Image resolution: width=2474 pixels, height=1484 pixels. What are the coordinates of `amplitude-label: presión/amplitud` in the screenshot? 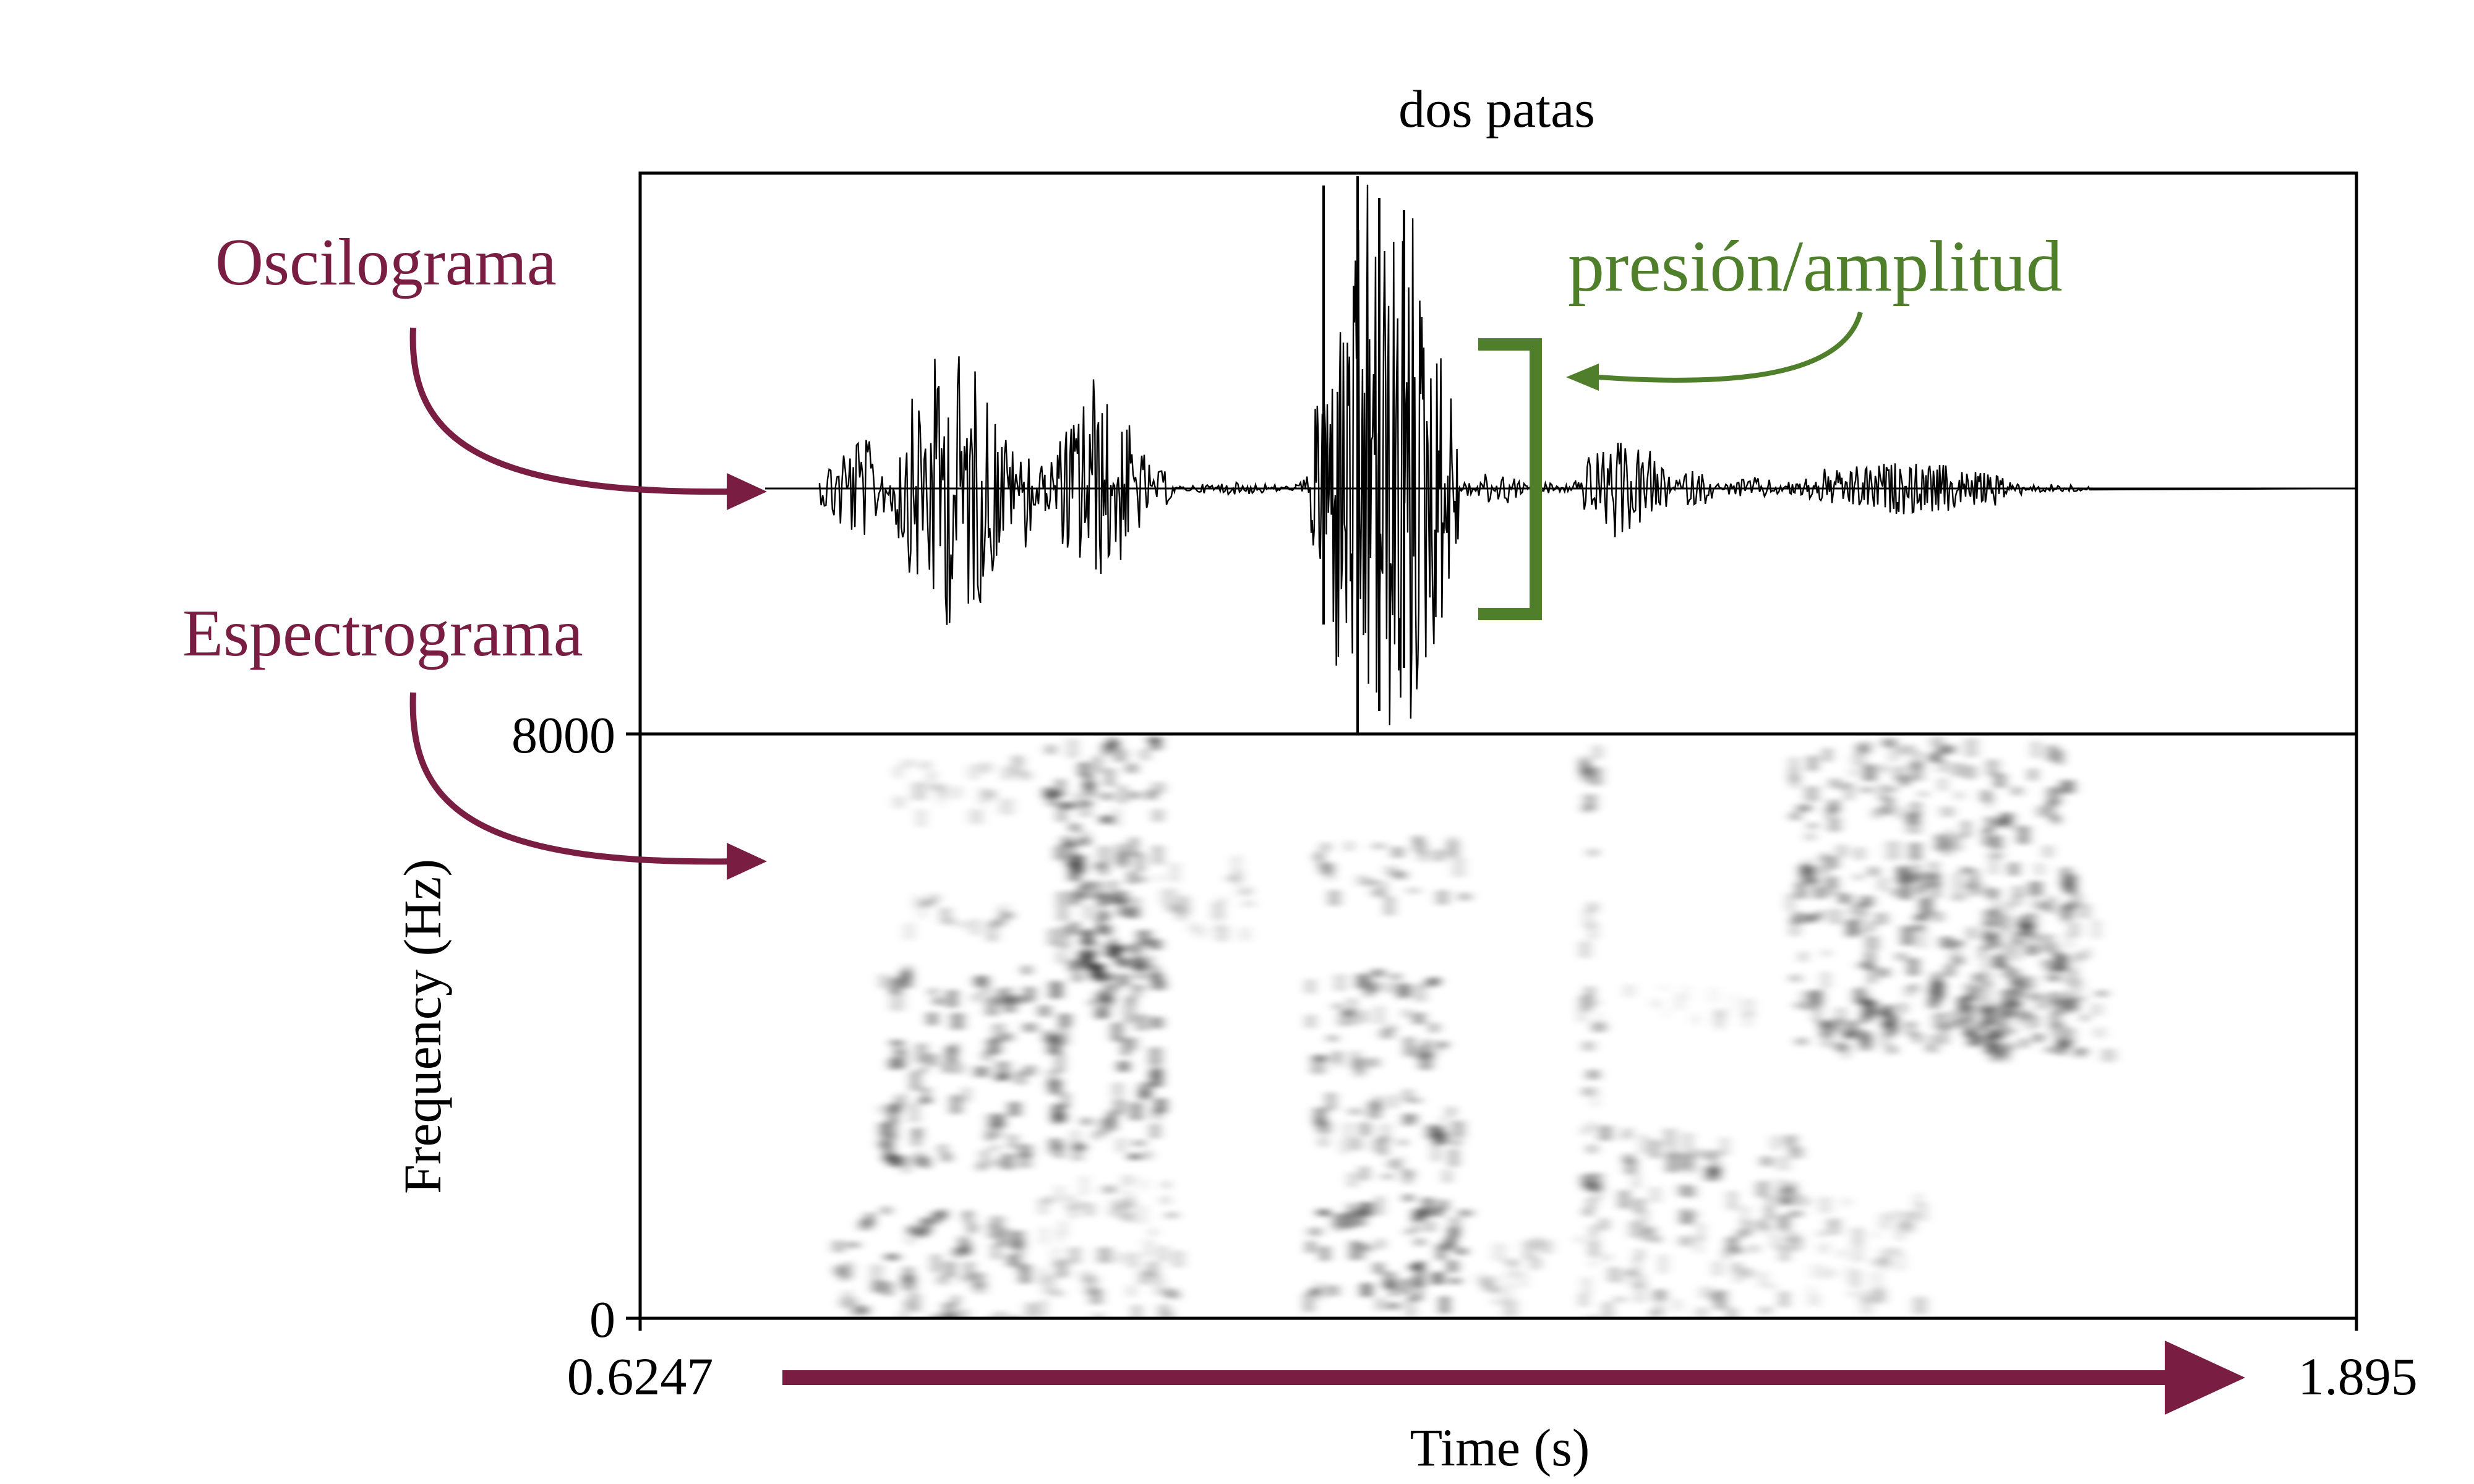 It's located at (1815, 266).